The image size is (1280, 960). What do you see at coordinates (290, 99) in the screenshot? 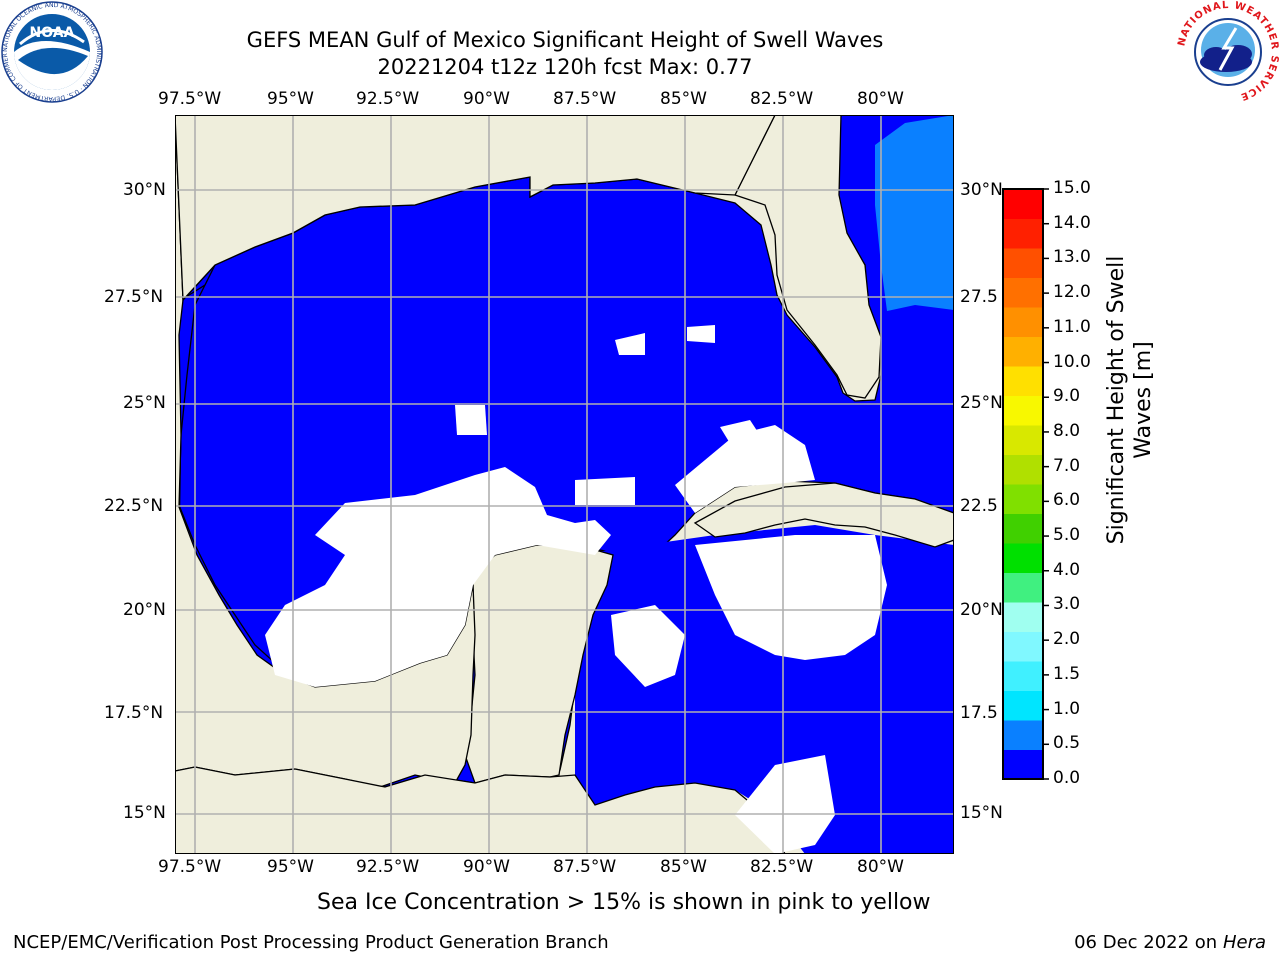
I see `lon-label-top-2: 95°W` at bounding box center [290, 99].